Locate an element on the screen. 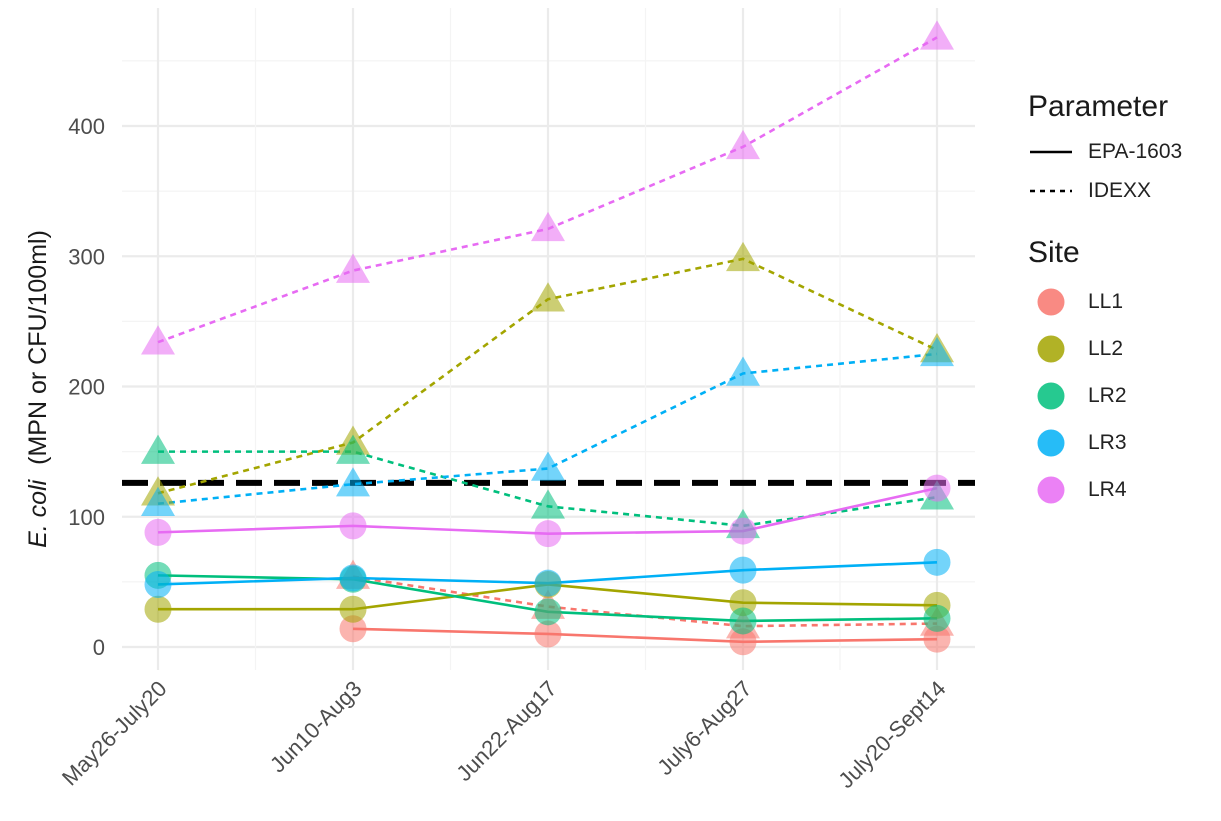 Image resolution: width=1221 pixels, height=821 pixels. legend-item-idexx: IDEXX is located at coordinates (1123, 190).